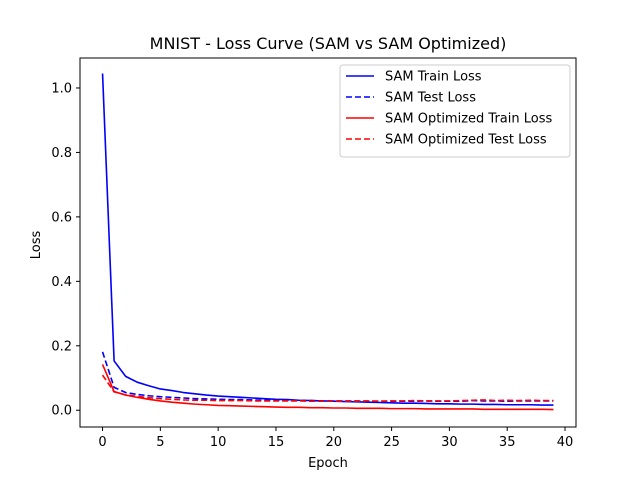 The width and height of the screenshot is (640, 480). What do you see at coordinates (61, 153) in the screenshot?
I see `y-tick-label: 0.8` at bounding box center [61, 153].